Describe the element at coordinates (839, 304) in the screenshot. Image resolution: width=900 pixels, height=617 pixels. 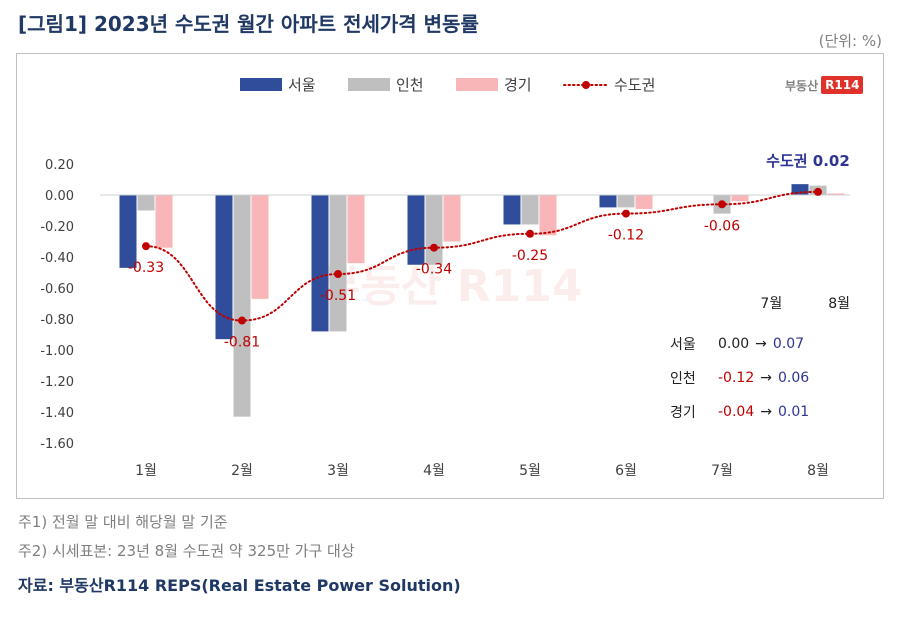
I see `summary-header-aug: 8월` at that location.